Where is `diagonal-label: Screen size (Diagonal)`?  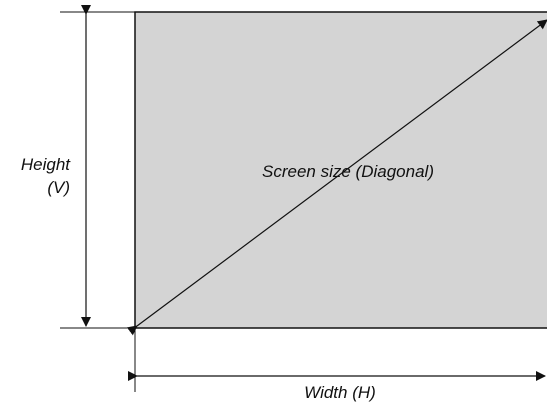 diagonal-label: Screen size (Diagonal) is located at coordinates (348, 171).